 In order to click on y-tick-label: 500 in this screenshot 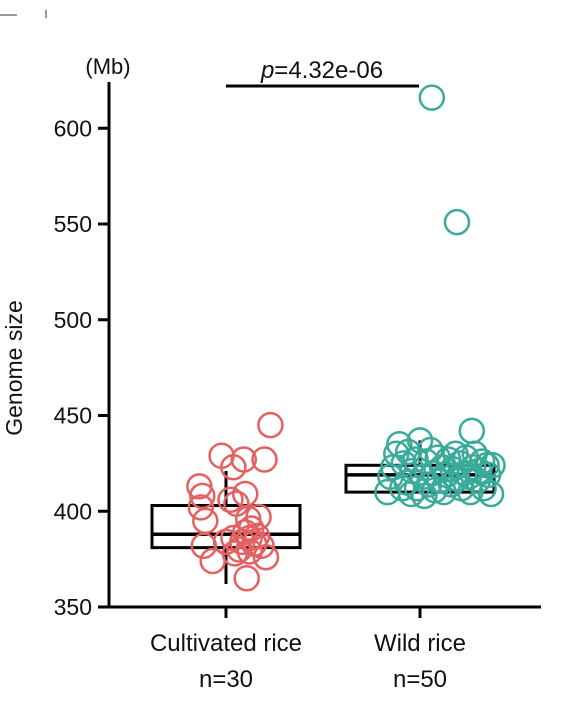, I will do `click(73, 320)`.